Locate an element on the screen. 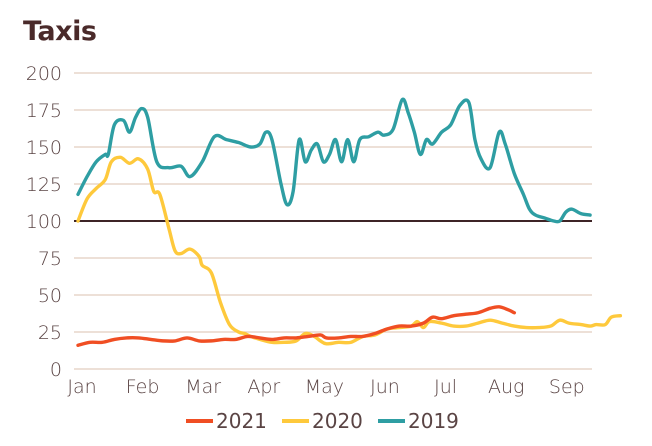 The height and width of the screenshot is (446, 652). x-axis-ticks: Jan Feb Mar Apr May Jun Jul Aug Sep is located at coordinates (325, 387).